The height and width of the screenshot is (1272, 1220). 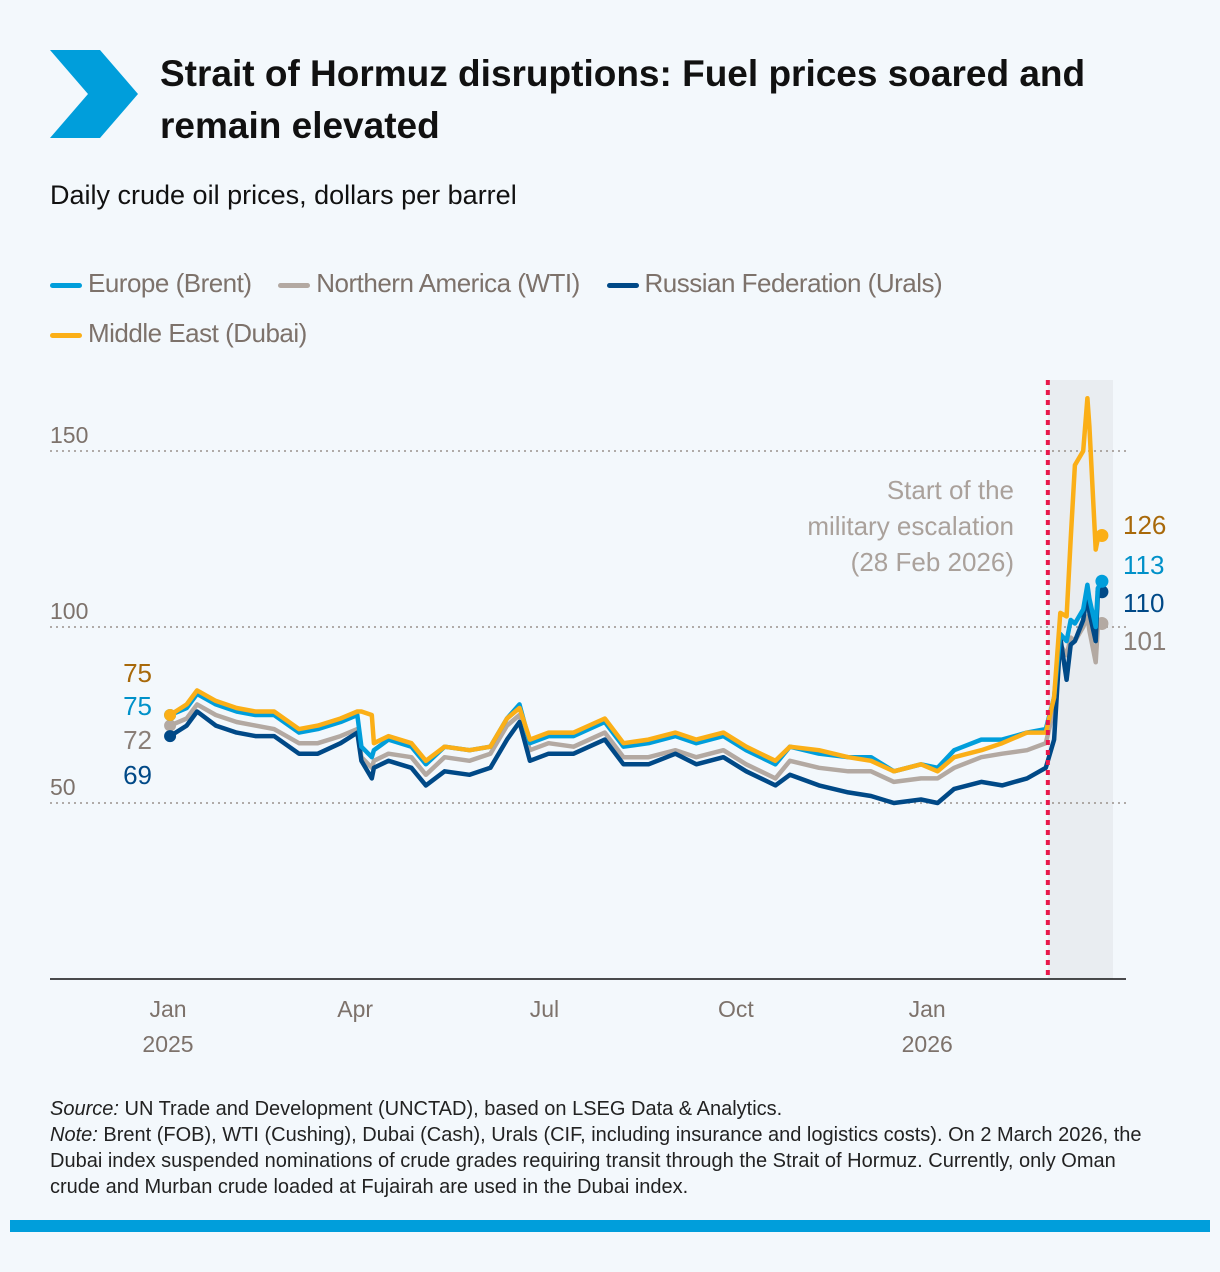 What do you see at coordinates (636, 697) in the screenshot?
I see `series-line-urals` at bounding box center [636, 697].